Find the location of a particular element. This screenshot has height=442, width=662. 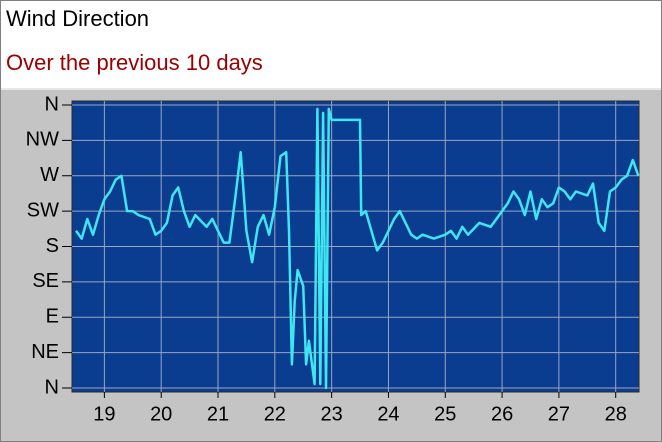

y-tick-label: E is located at coordinates (52, 317).